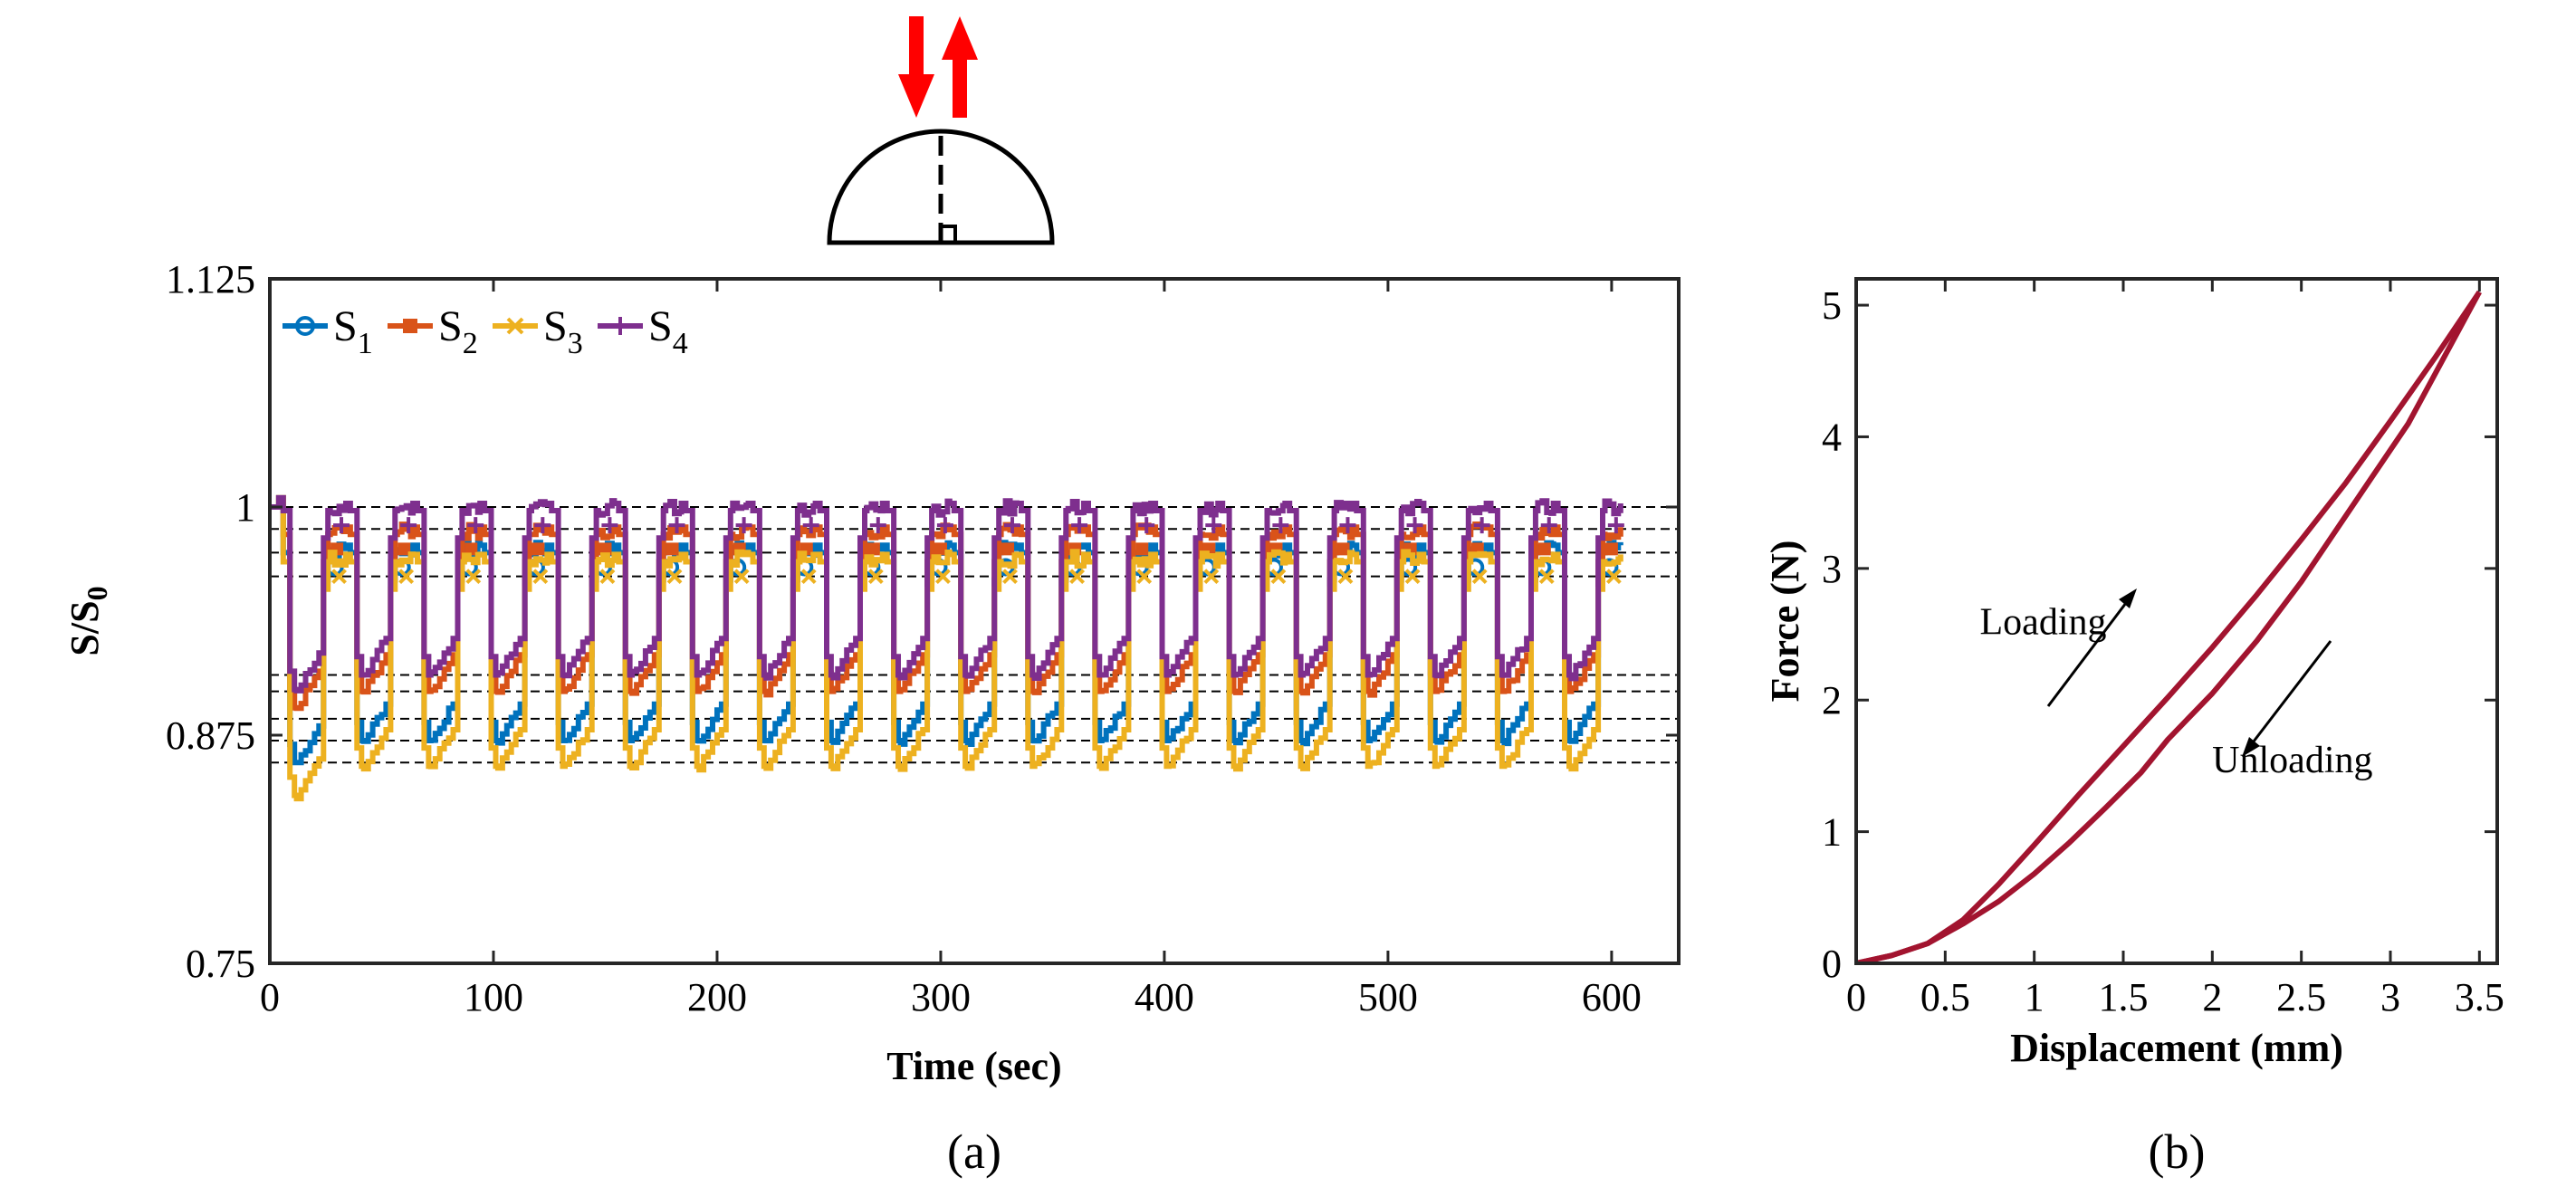 The width and height of the screenshot is (2576, 1196). I want to click on y-tick-label: 1.125, so click(210, 279).